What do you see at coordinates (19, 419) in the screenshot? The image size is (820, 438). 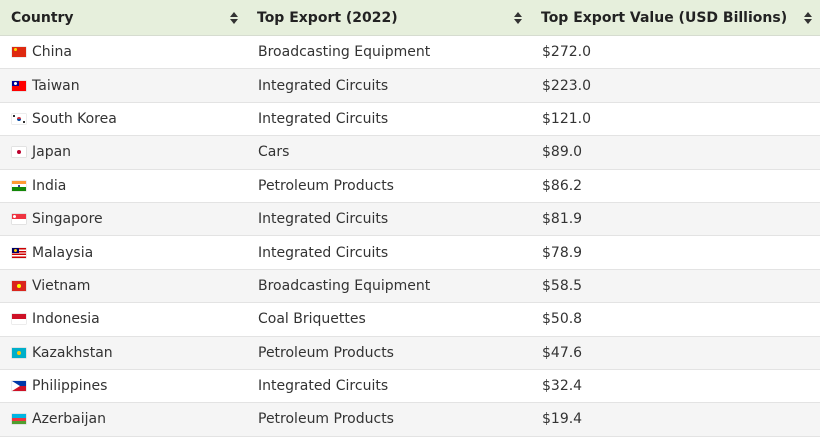 I see `azerbaijan-flag-icon` at bounding box center [19, 419].